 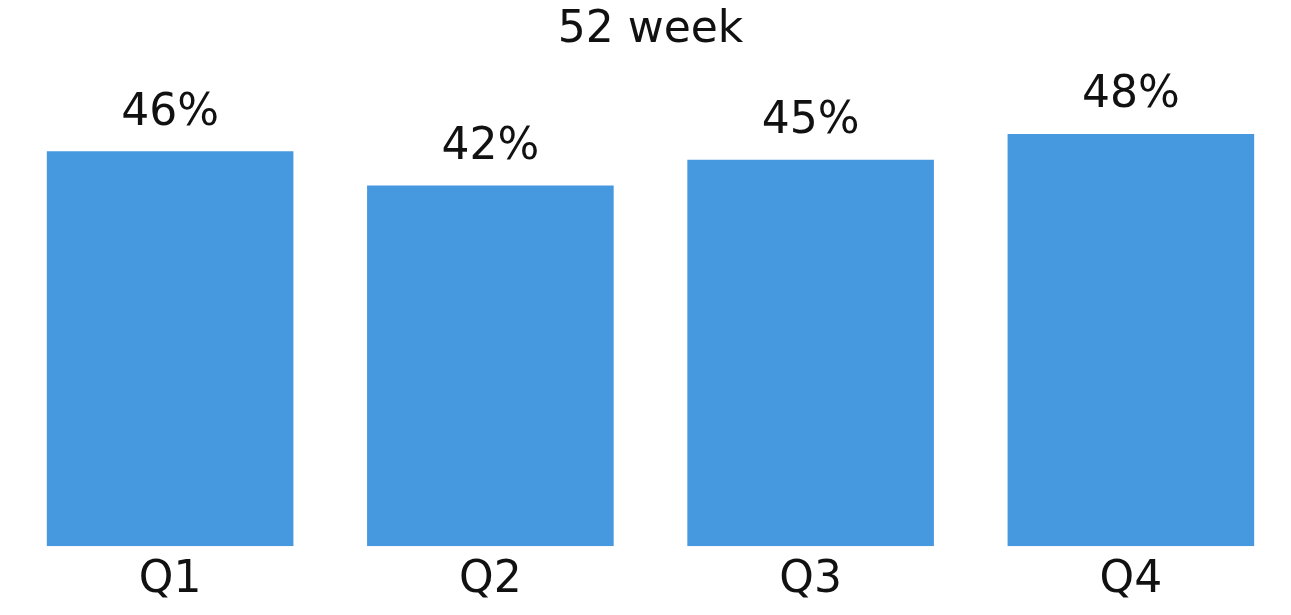 I want to click on chart-title: 52 week, so click(x=650, y=26).